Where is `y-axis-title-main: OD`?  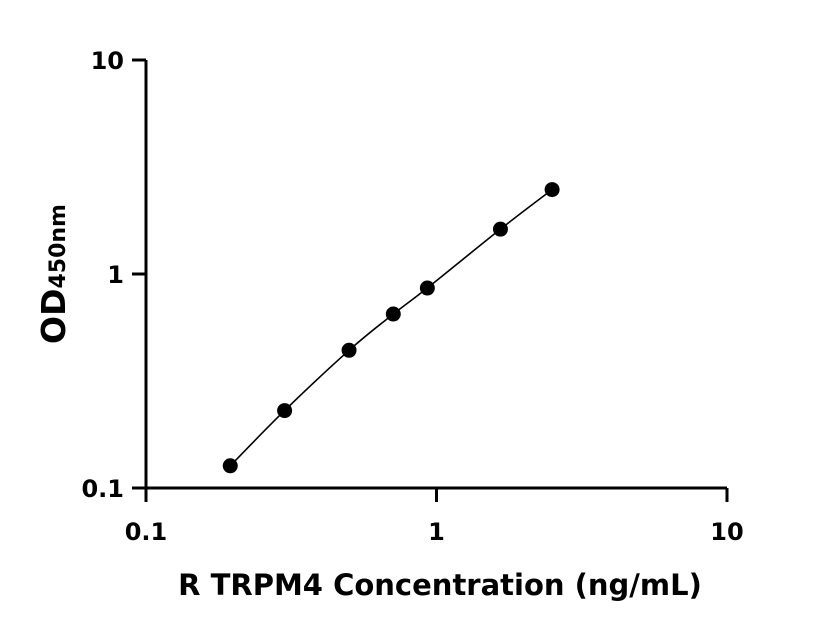
y-axis-title-main: OD is located at coordinates (53, 316).